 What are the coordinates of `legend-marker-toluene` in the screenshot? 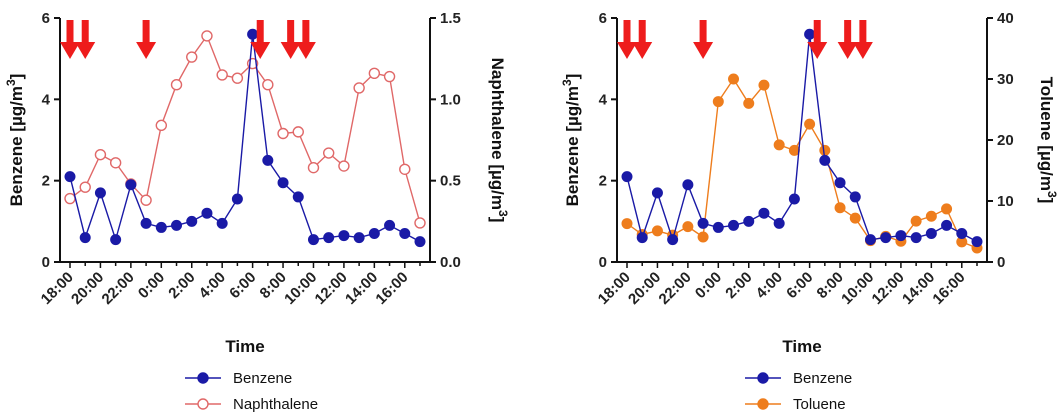 It's located at (763, 404).